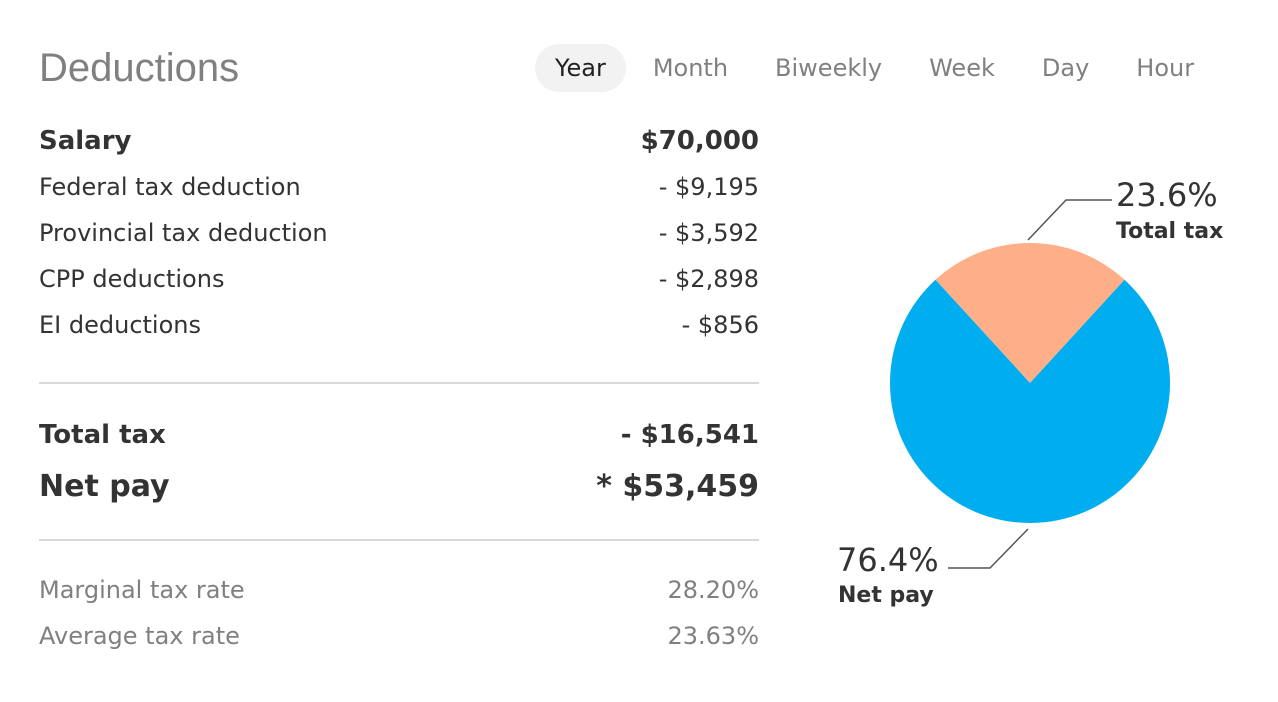  Describe the element at coordinates (132, 279) in the screenshot. I see `deduction-label: CPP deductions` at that location.